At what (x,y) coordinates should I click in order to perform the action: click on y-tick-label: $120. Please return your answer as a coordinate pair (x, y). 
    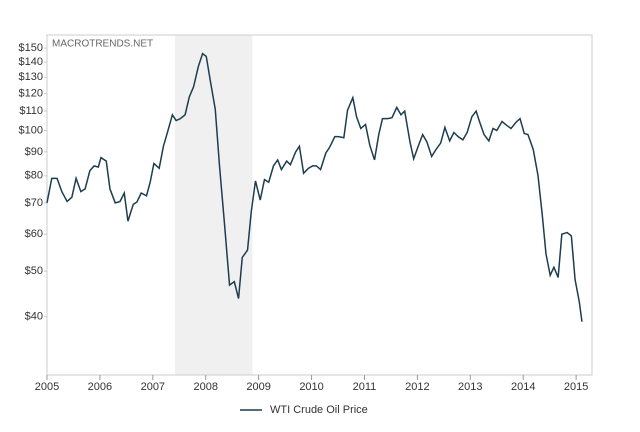
    Looking at the image, I should click on (31, 93).